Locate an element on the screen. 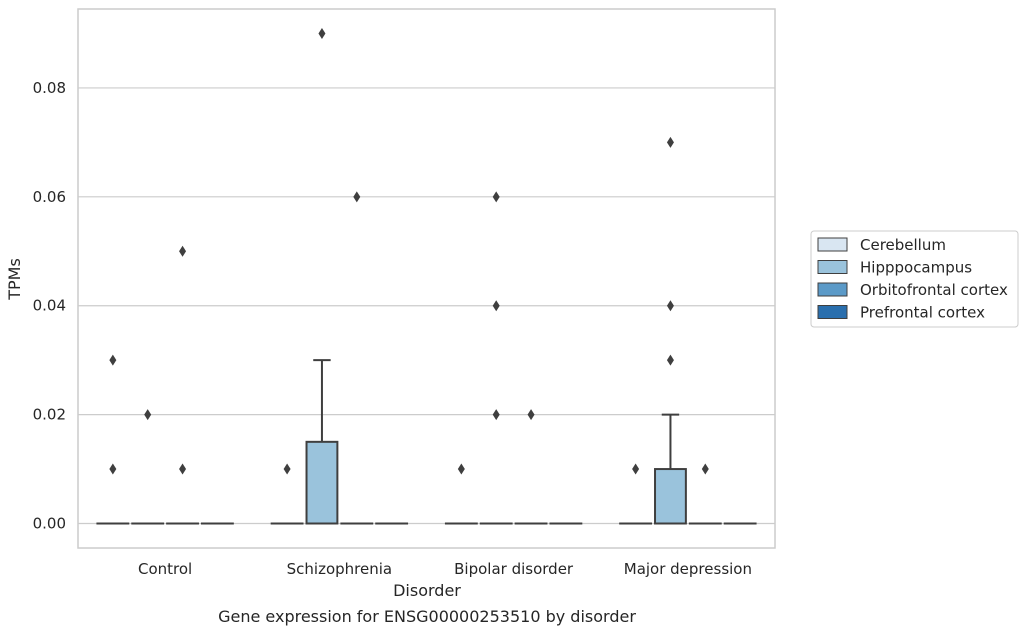 Image resolution: width=1028 pixels, height=634 pixels. legend-frame is located at coordinates (914, 279).